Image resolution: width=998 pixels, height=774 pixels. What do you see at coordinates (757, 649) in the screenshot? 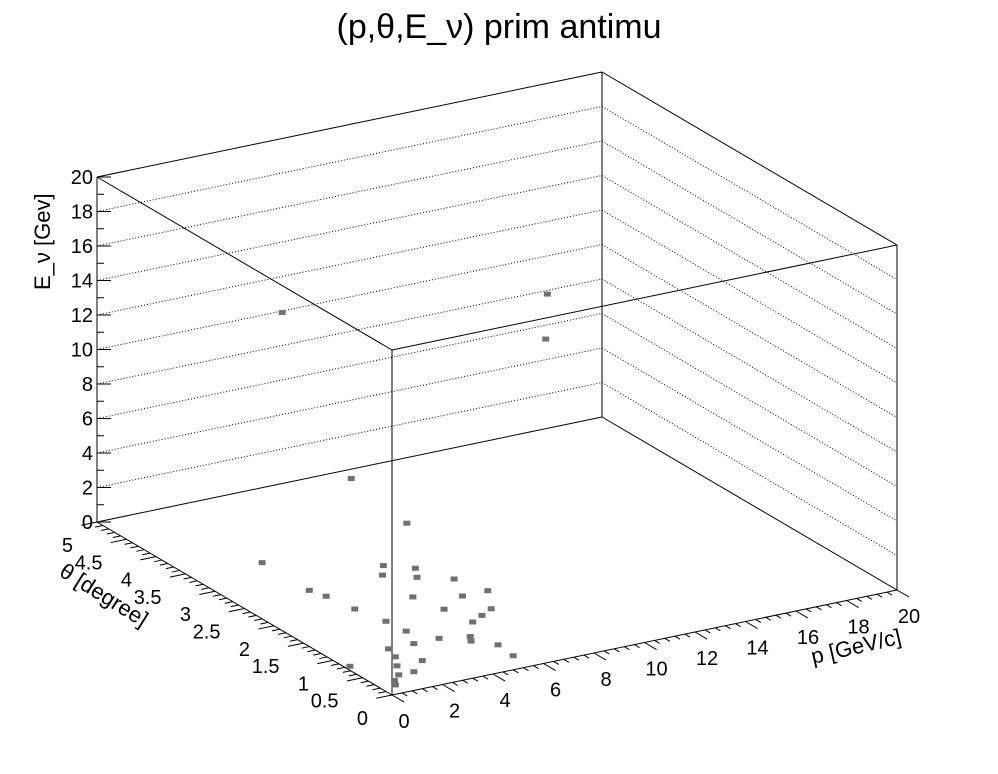
I see `x-tick-label: 14` at bounding box center [757, 649].